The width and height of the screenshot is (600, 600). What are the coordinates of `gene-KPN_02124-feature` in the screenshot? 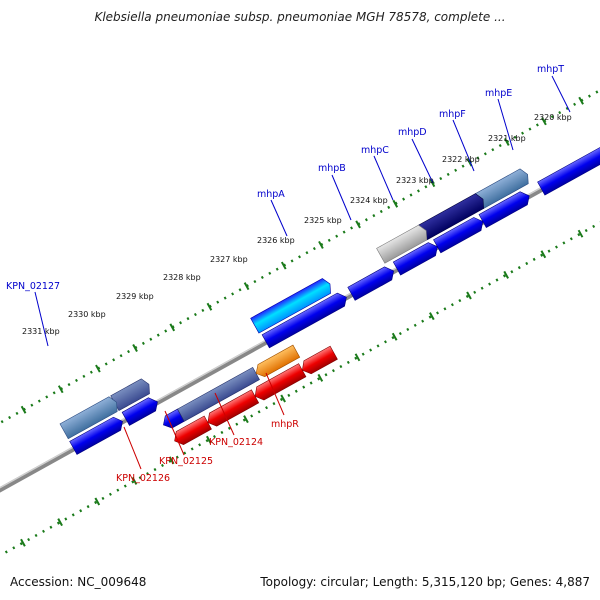 It's located at (277, 362).